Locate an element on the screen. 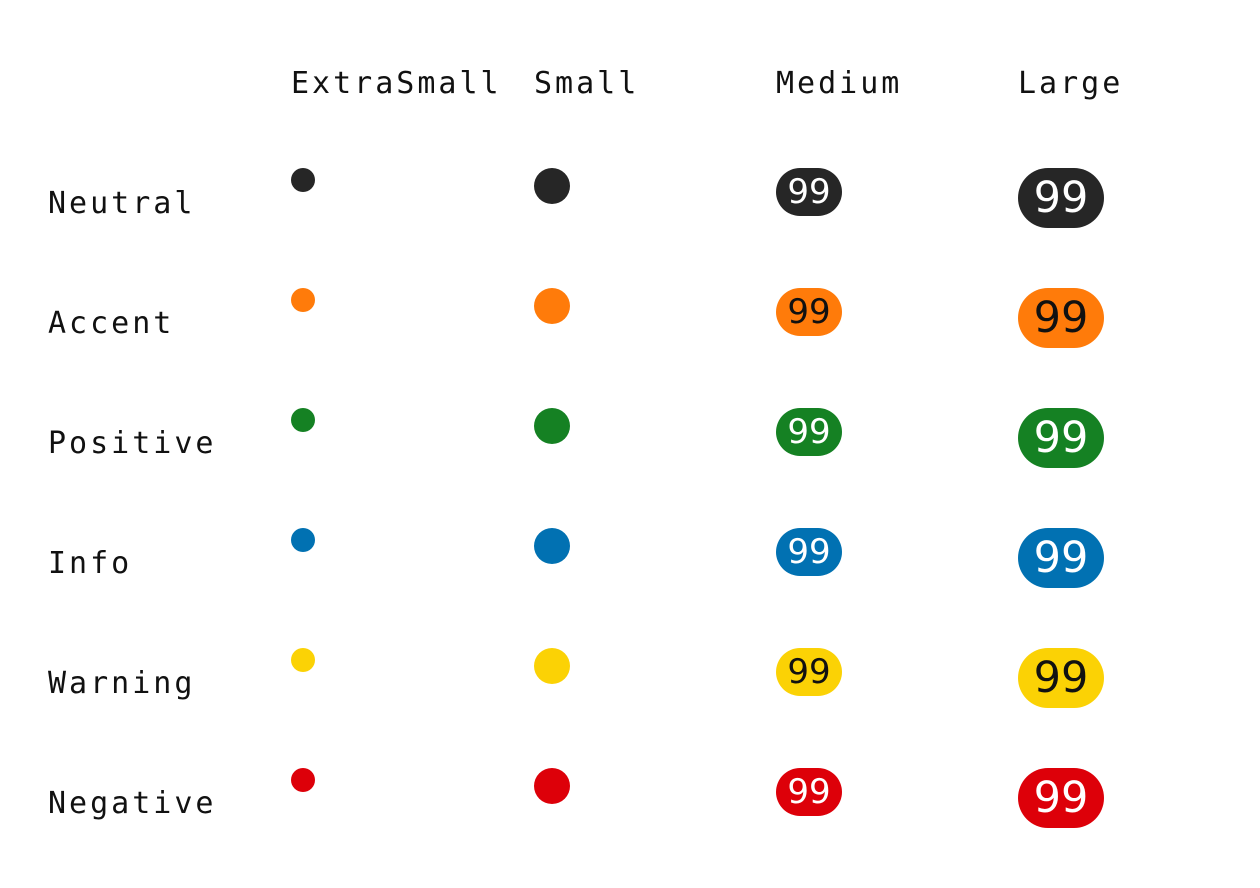  row-label-info: Info is located at coordinates (90, 563).